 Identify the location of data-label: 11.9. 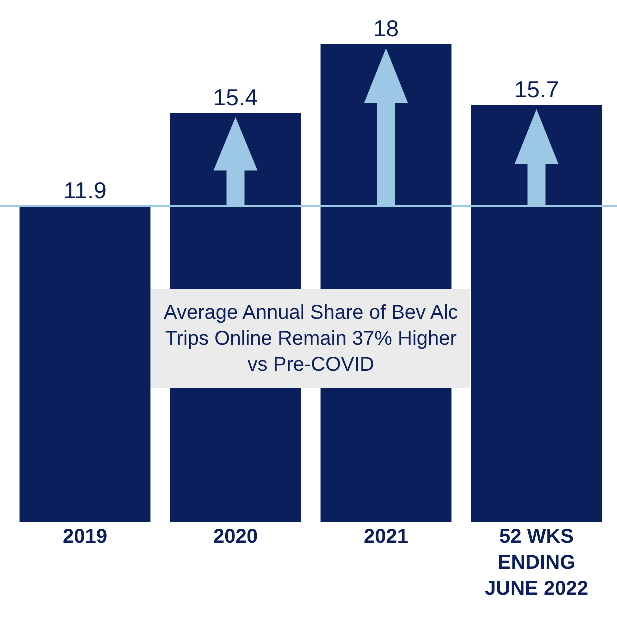
(85, 190).